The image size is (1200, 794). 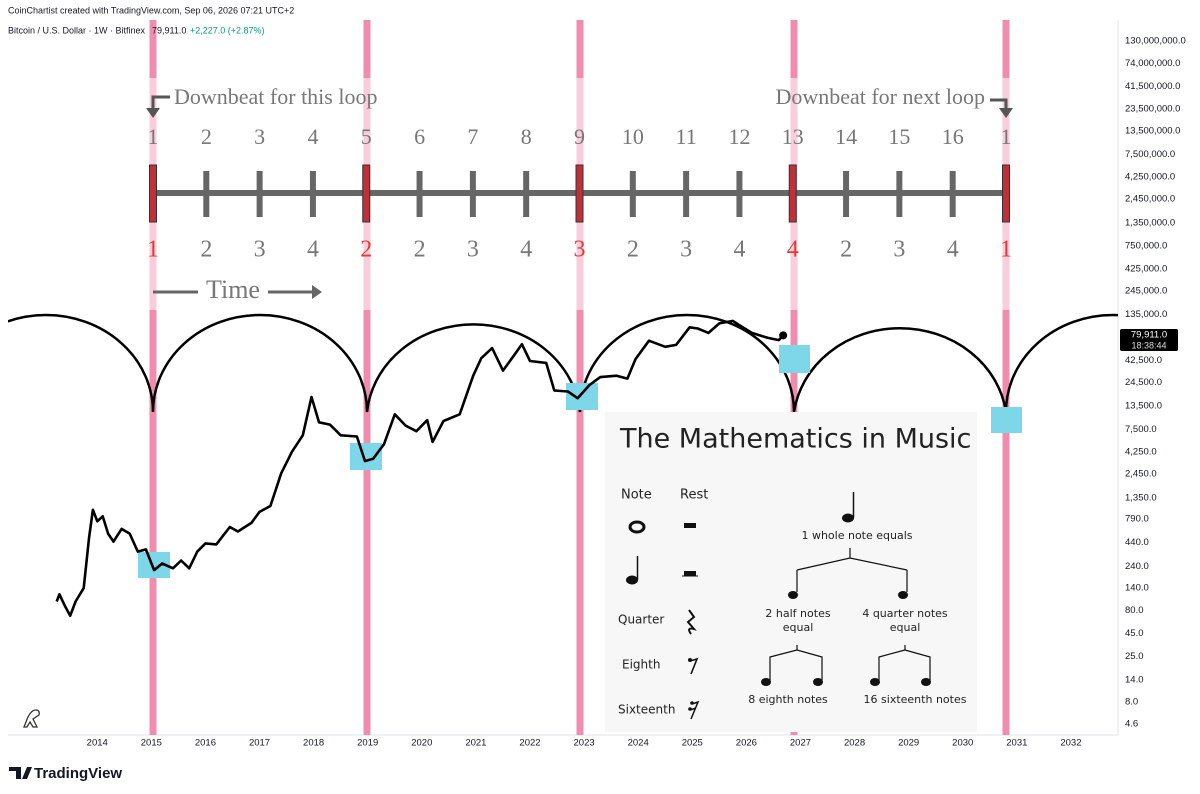 What do you see at coordinates (905, 627) in the screenshot?
I see `tree-label: equal` at bounding box center [905, 627].